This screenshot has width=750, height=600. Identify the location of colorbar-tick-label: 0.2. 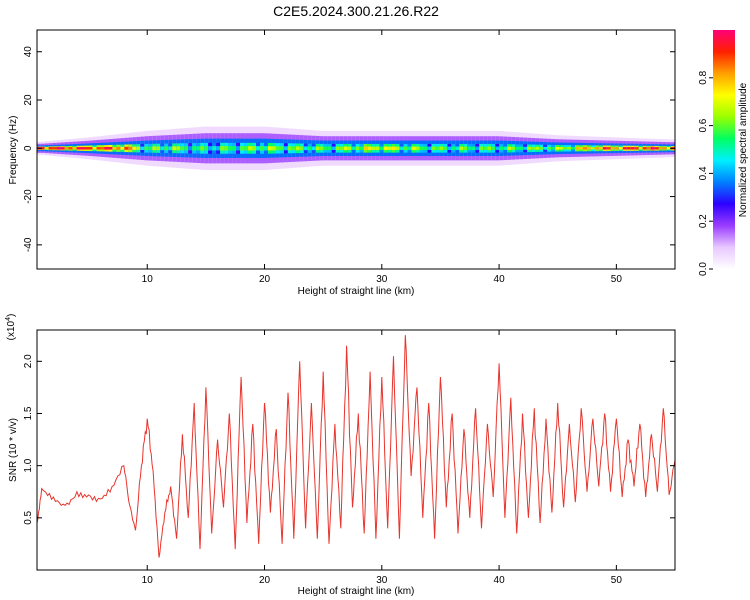
(703, 221).